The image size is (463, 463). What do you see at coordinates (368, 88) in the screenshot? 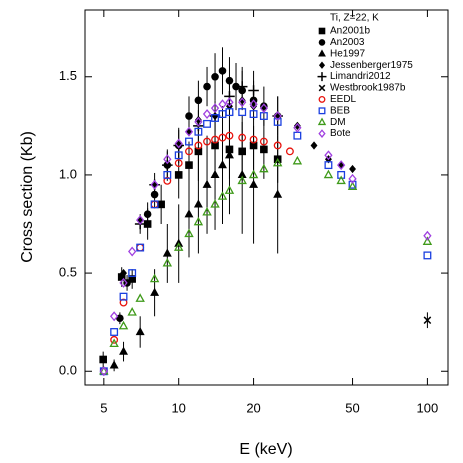
I see `legend-label: Westbrook1987b` at bounding box center [368, 88].